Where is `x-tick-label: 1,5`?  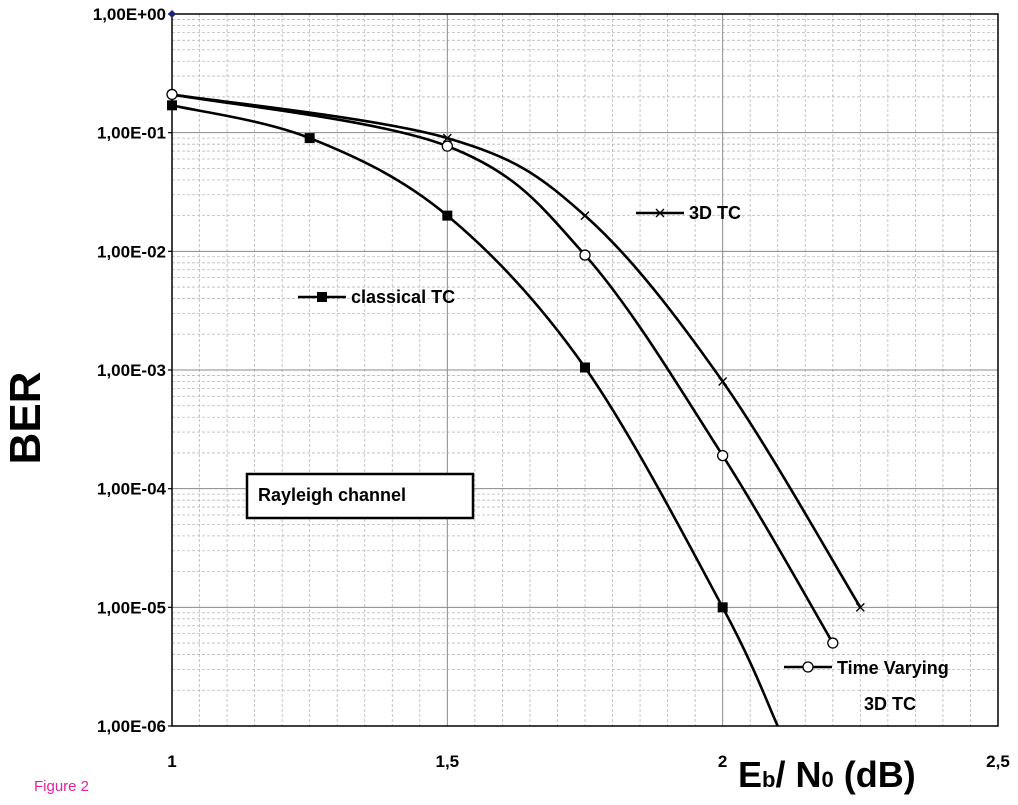
x-tick-label: 1,5 is located at coordinates (448, 761).